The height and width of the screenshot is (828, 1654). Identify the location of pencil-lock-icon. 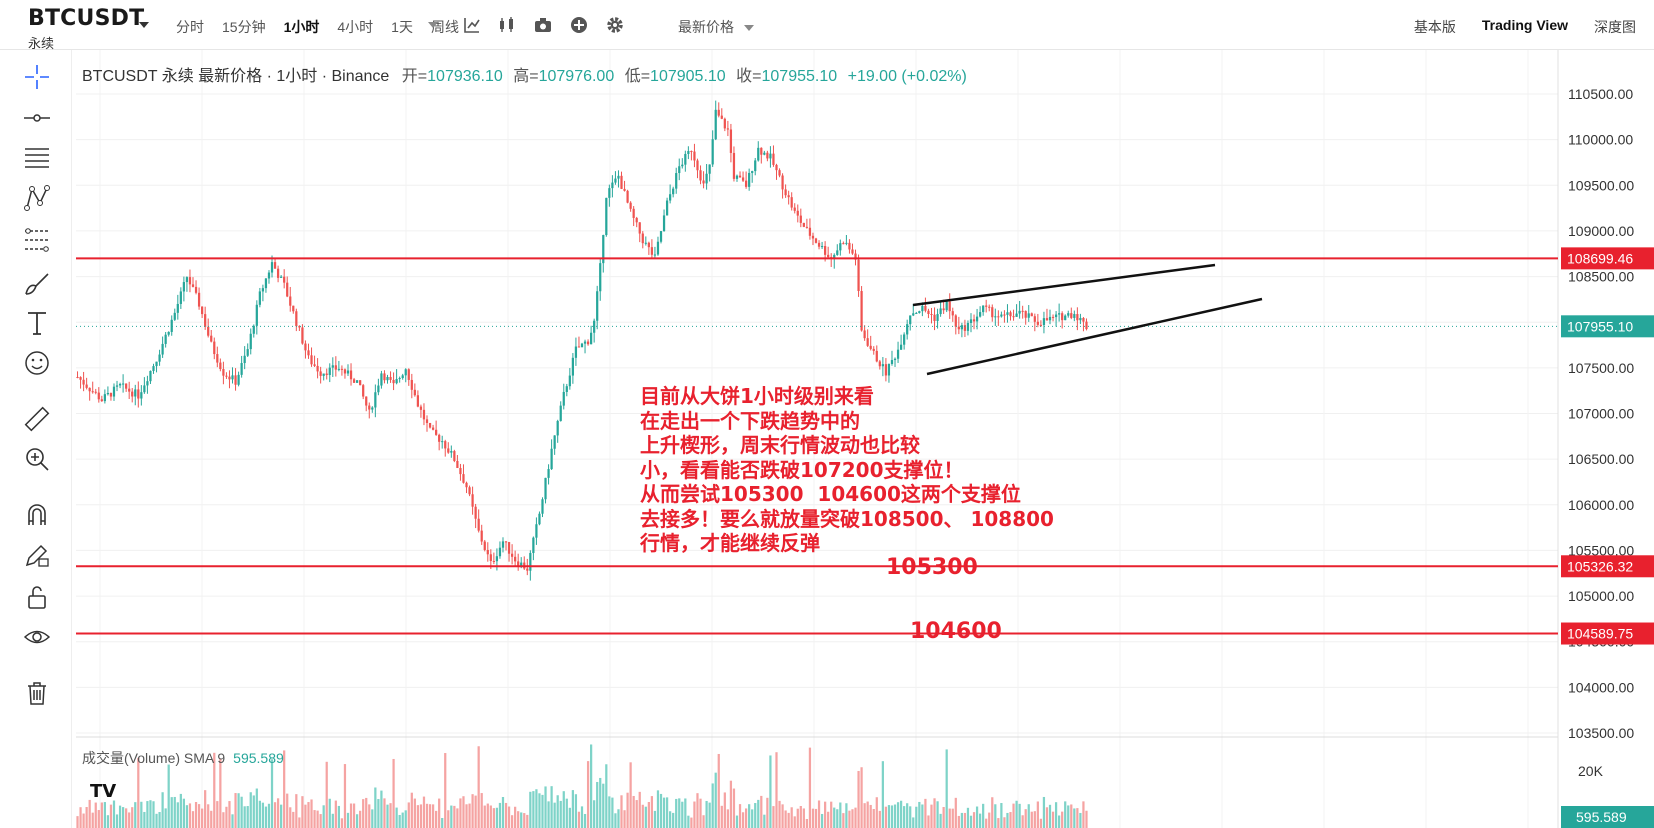
(37, 555).